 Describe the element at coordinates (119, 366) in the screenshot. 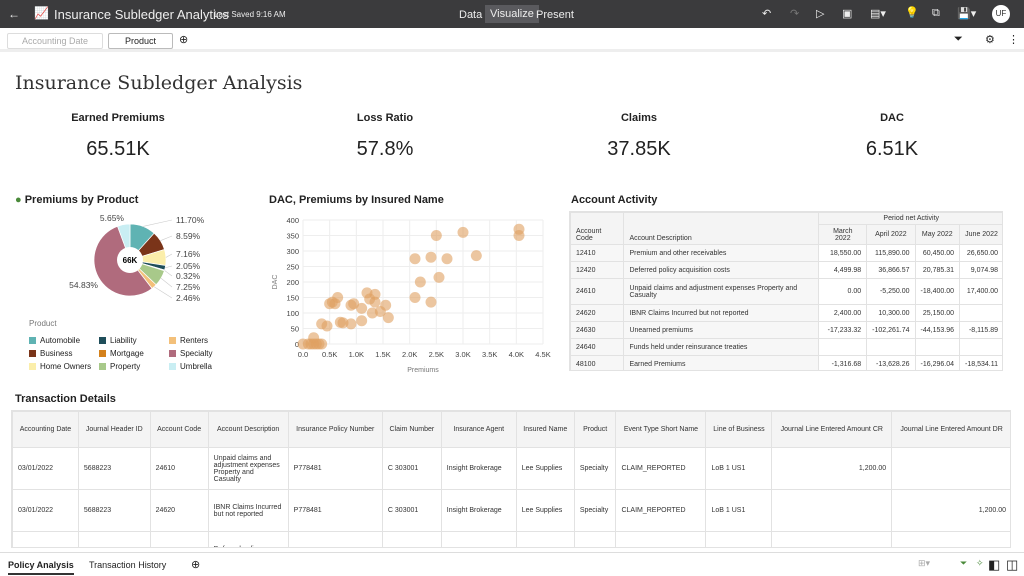

I see `legend-item: Property` at that location.